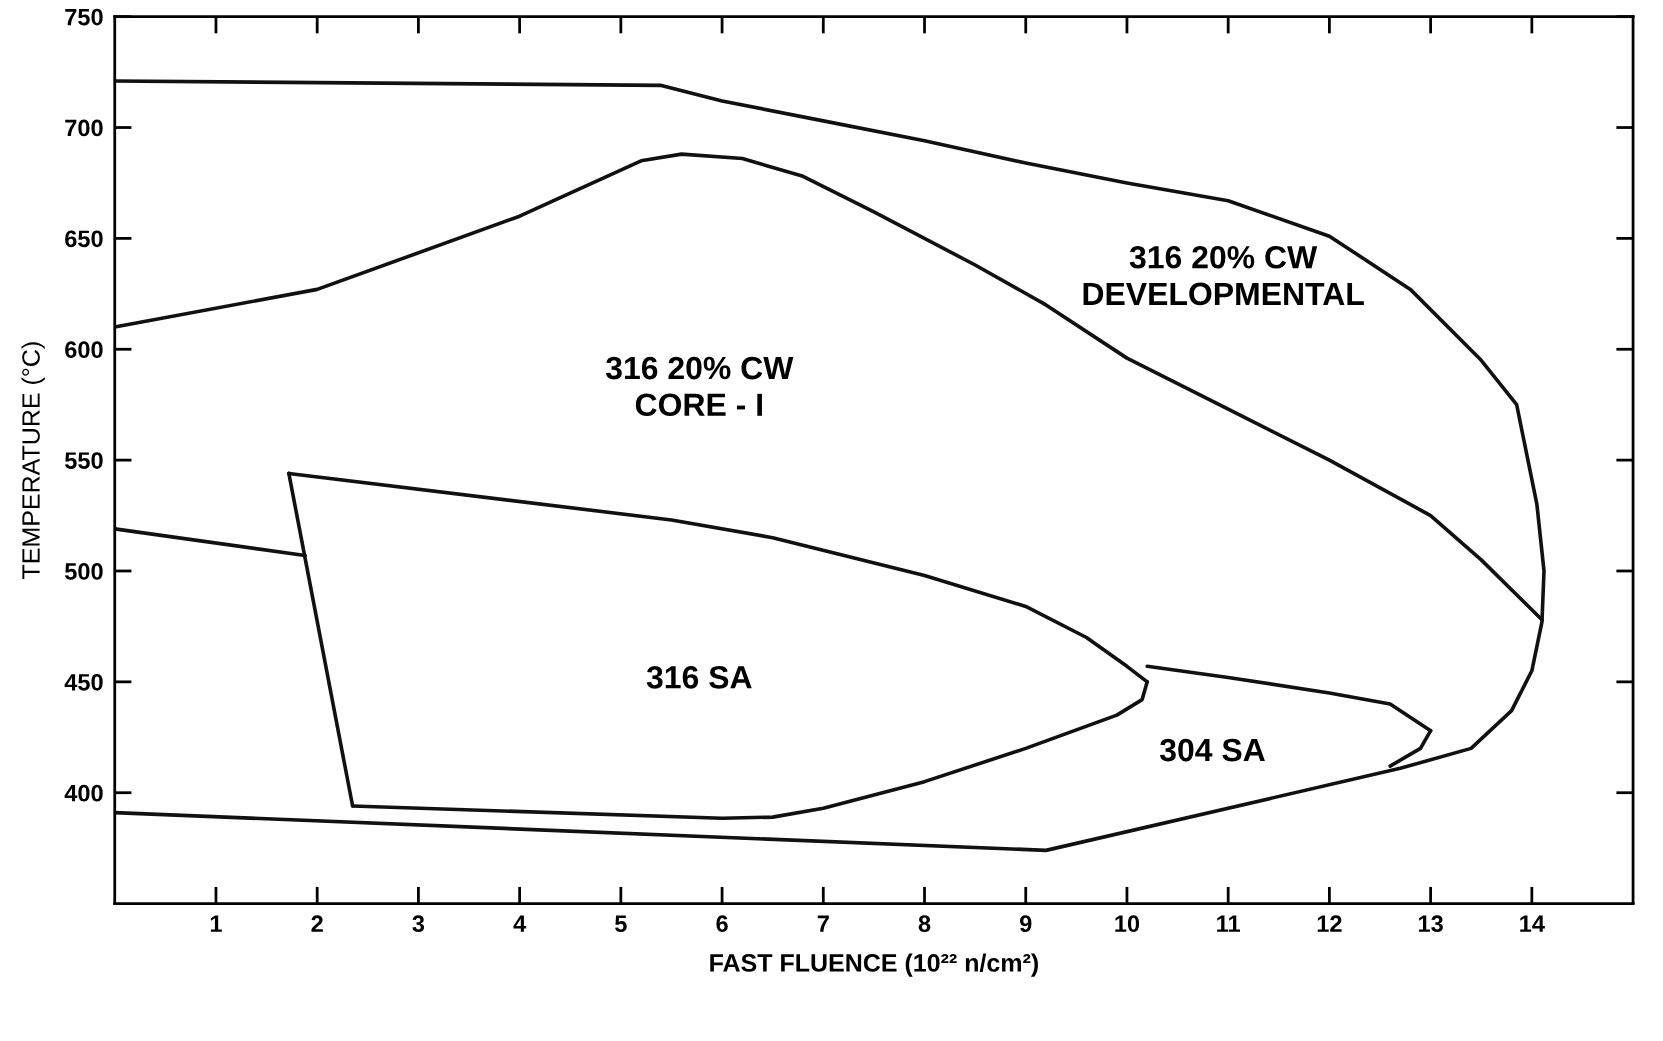 The image size is (1663, 1041). I want to click on y-tick-label: 550, so click(83, 460).